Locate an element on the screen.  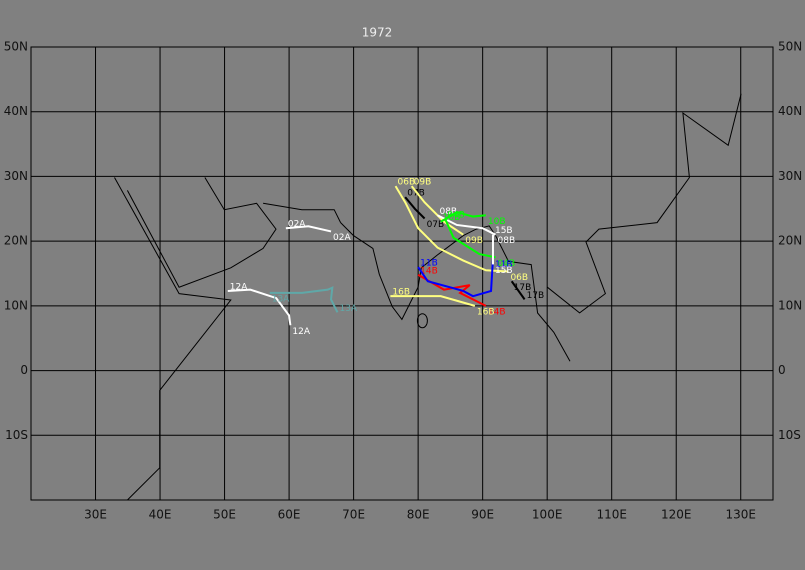
lon-label: 80E is located at coordinates (418, 515).